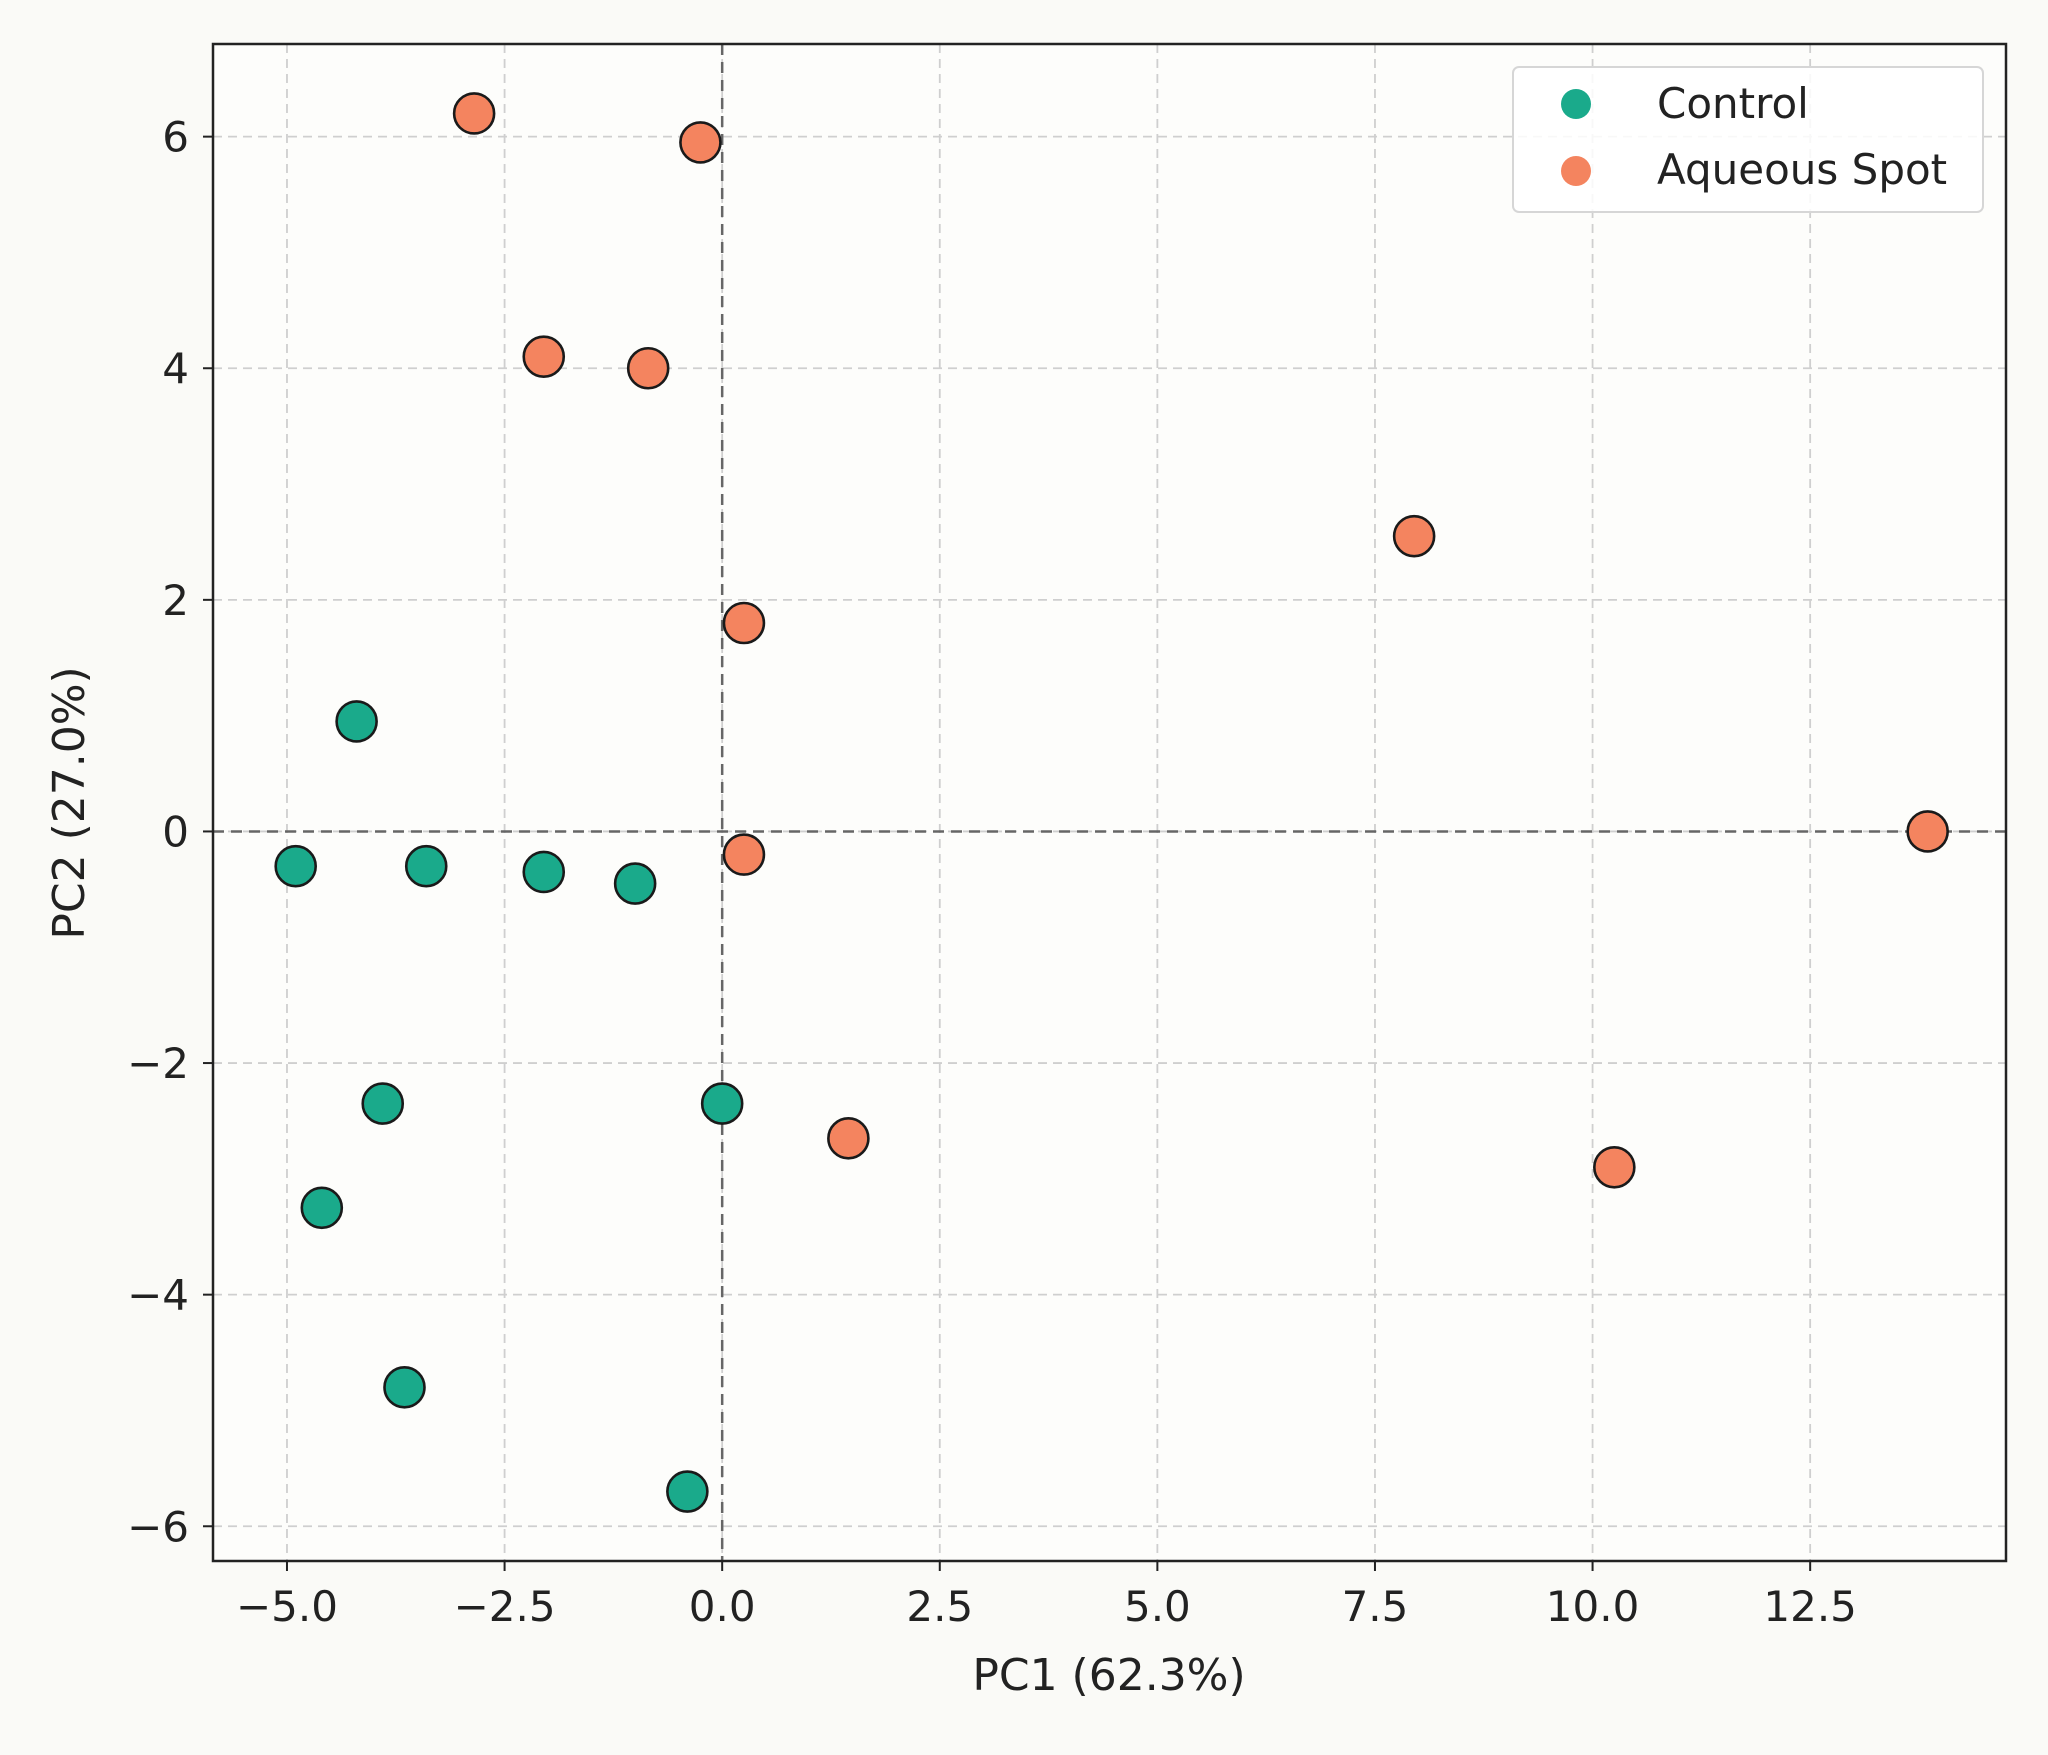  Describe the element at coordinates (1593, 1606) in the screenshot. I see `x-tick-label: 10.0` at that location.